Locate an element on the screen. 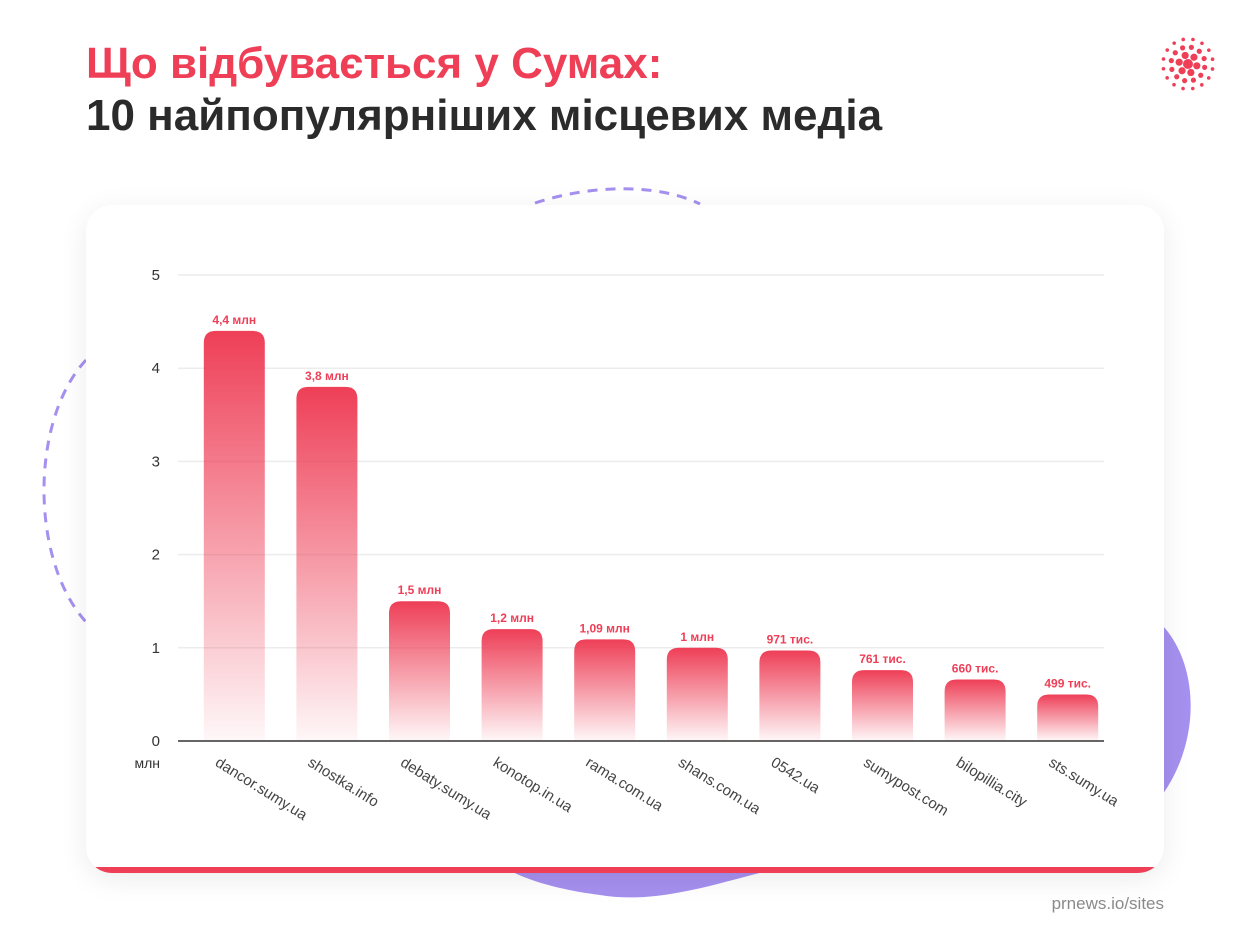 Image resolution: width=1250 pixels, height=937 pixels. data-label-0: 4,4 млн is located at coordinates (234, 320).